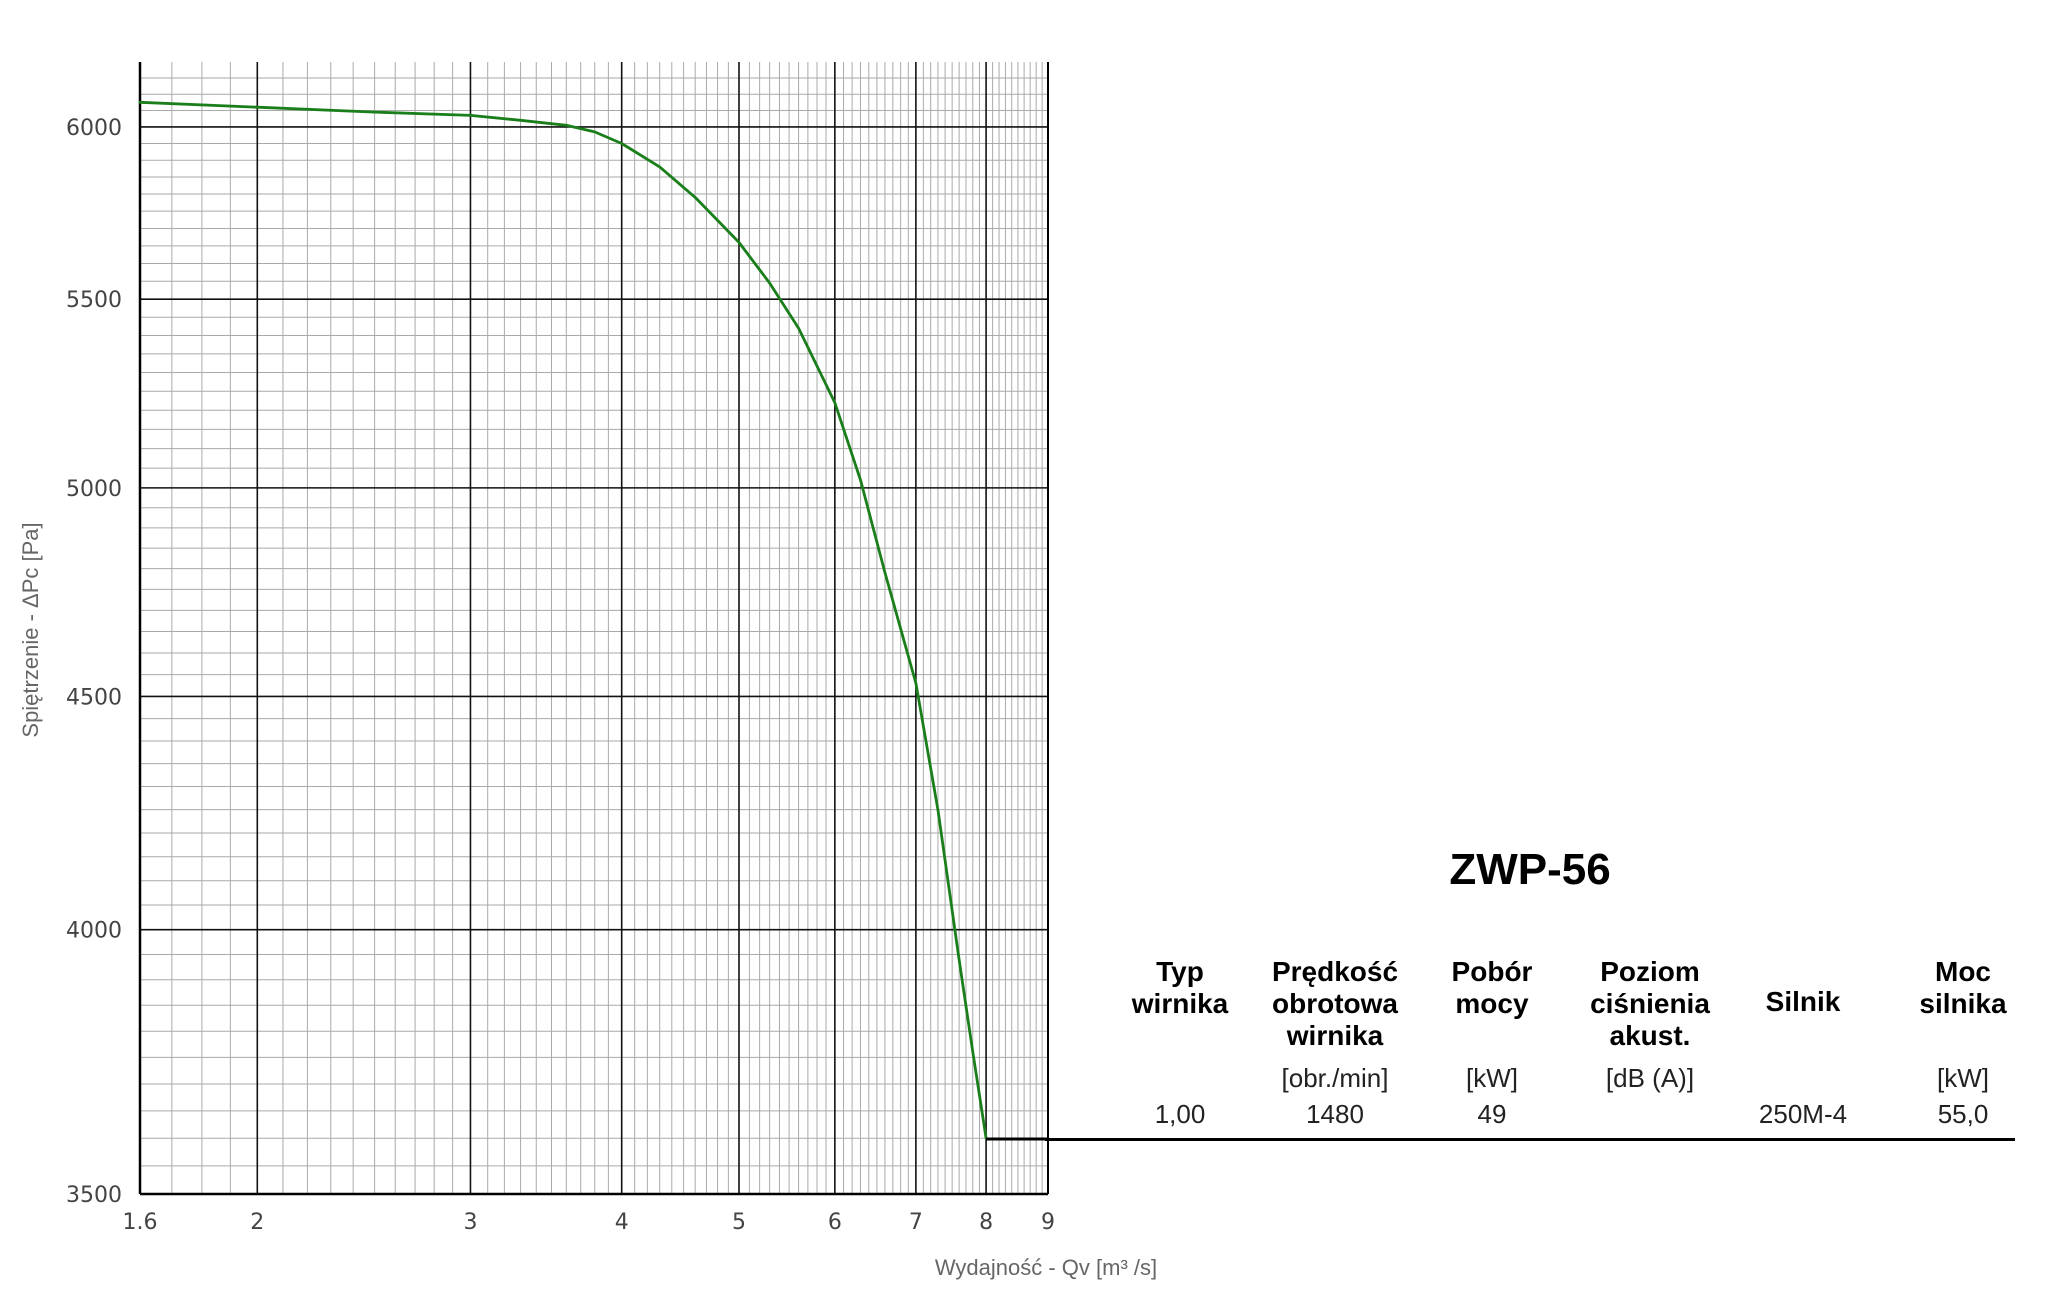 This screenshot has height=1299, width=2066. I want to click on table-header-cell: Prędkość obrotowa wirnika, so click(1335, 1004).